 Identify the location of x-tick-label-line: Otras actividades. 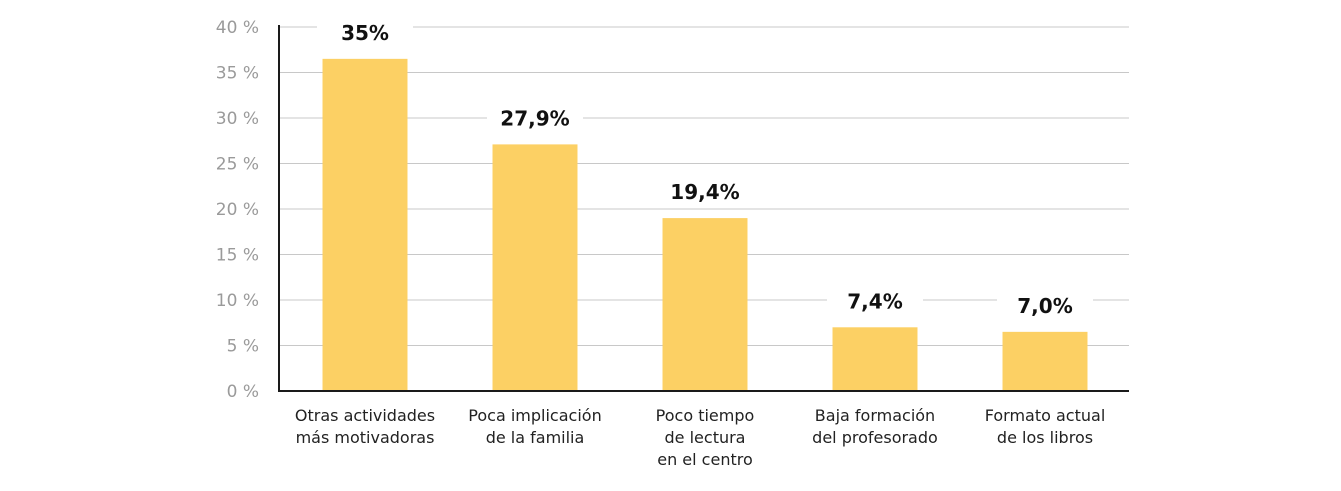
(365, 415).